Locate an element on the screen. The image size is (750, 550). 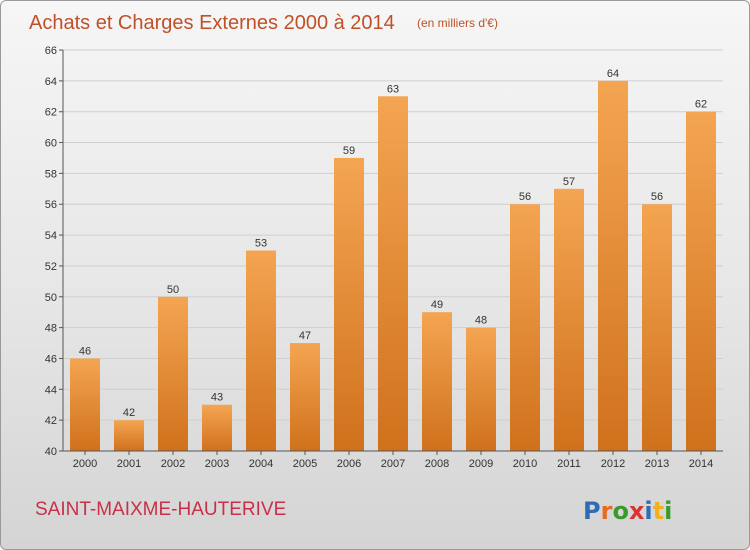
data-label-2010: 56 is located at coordinates (525, 197).